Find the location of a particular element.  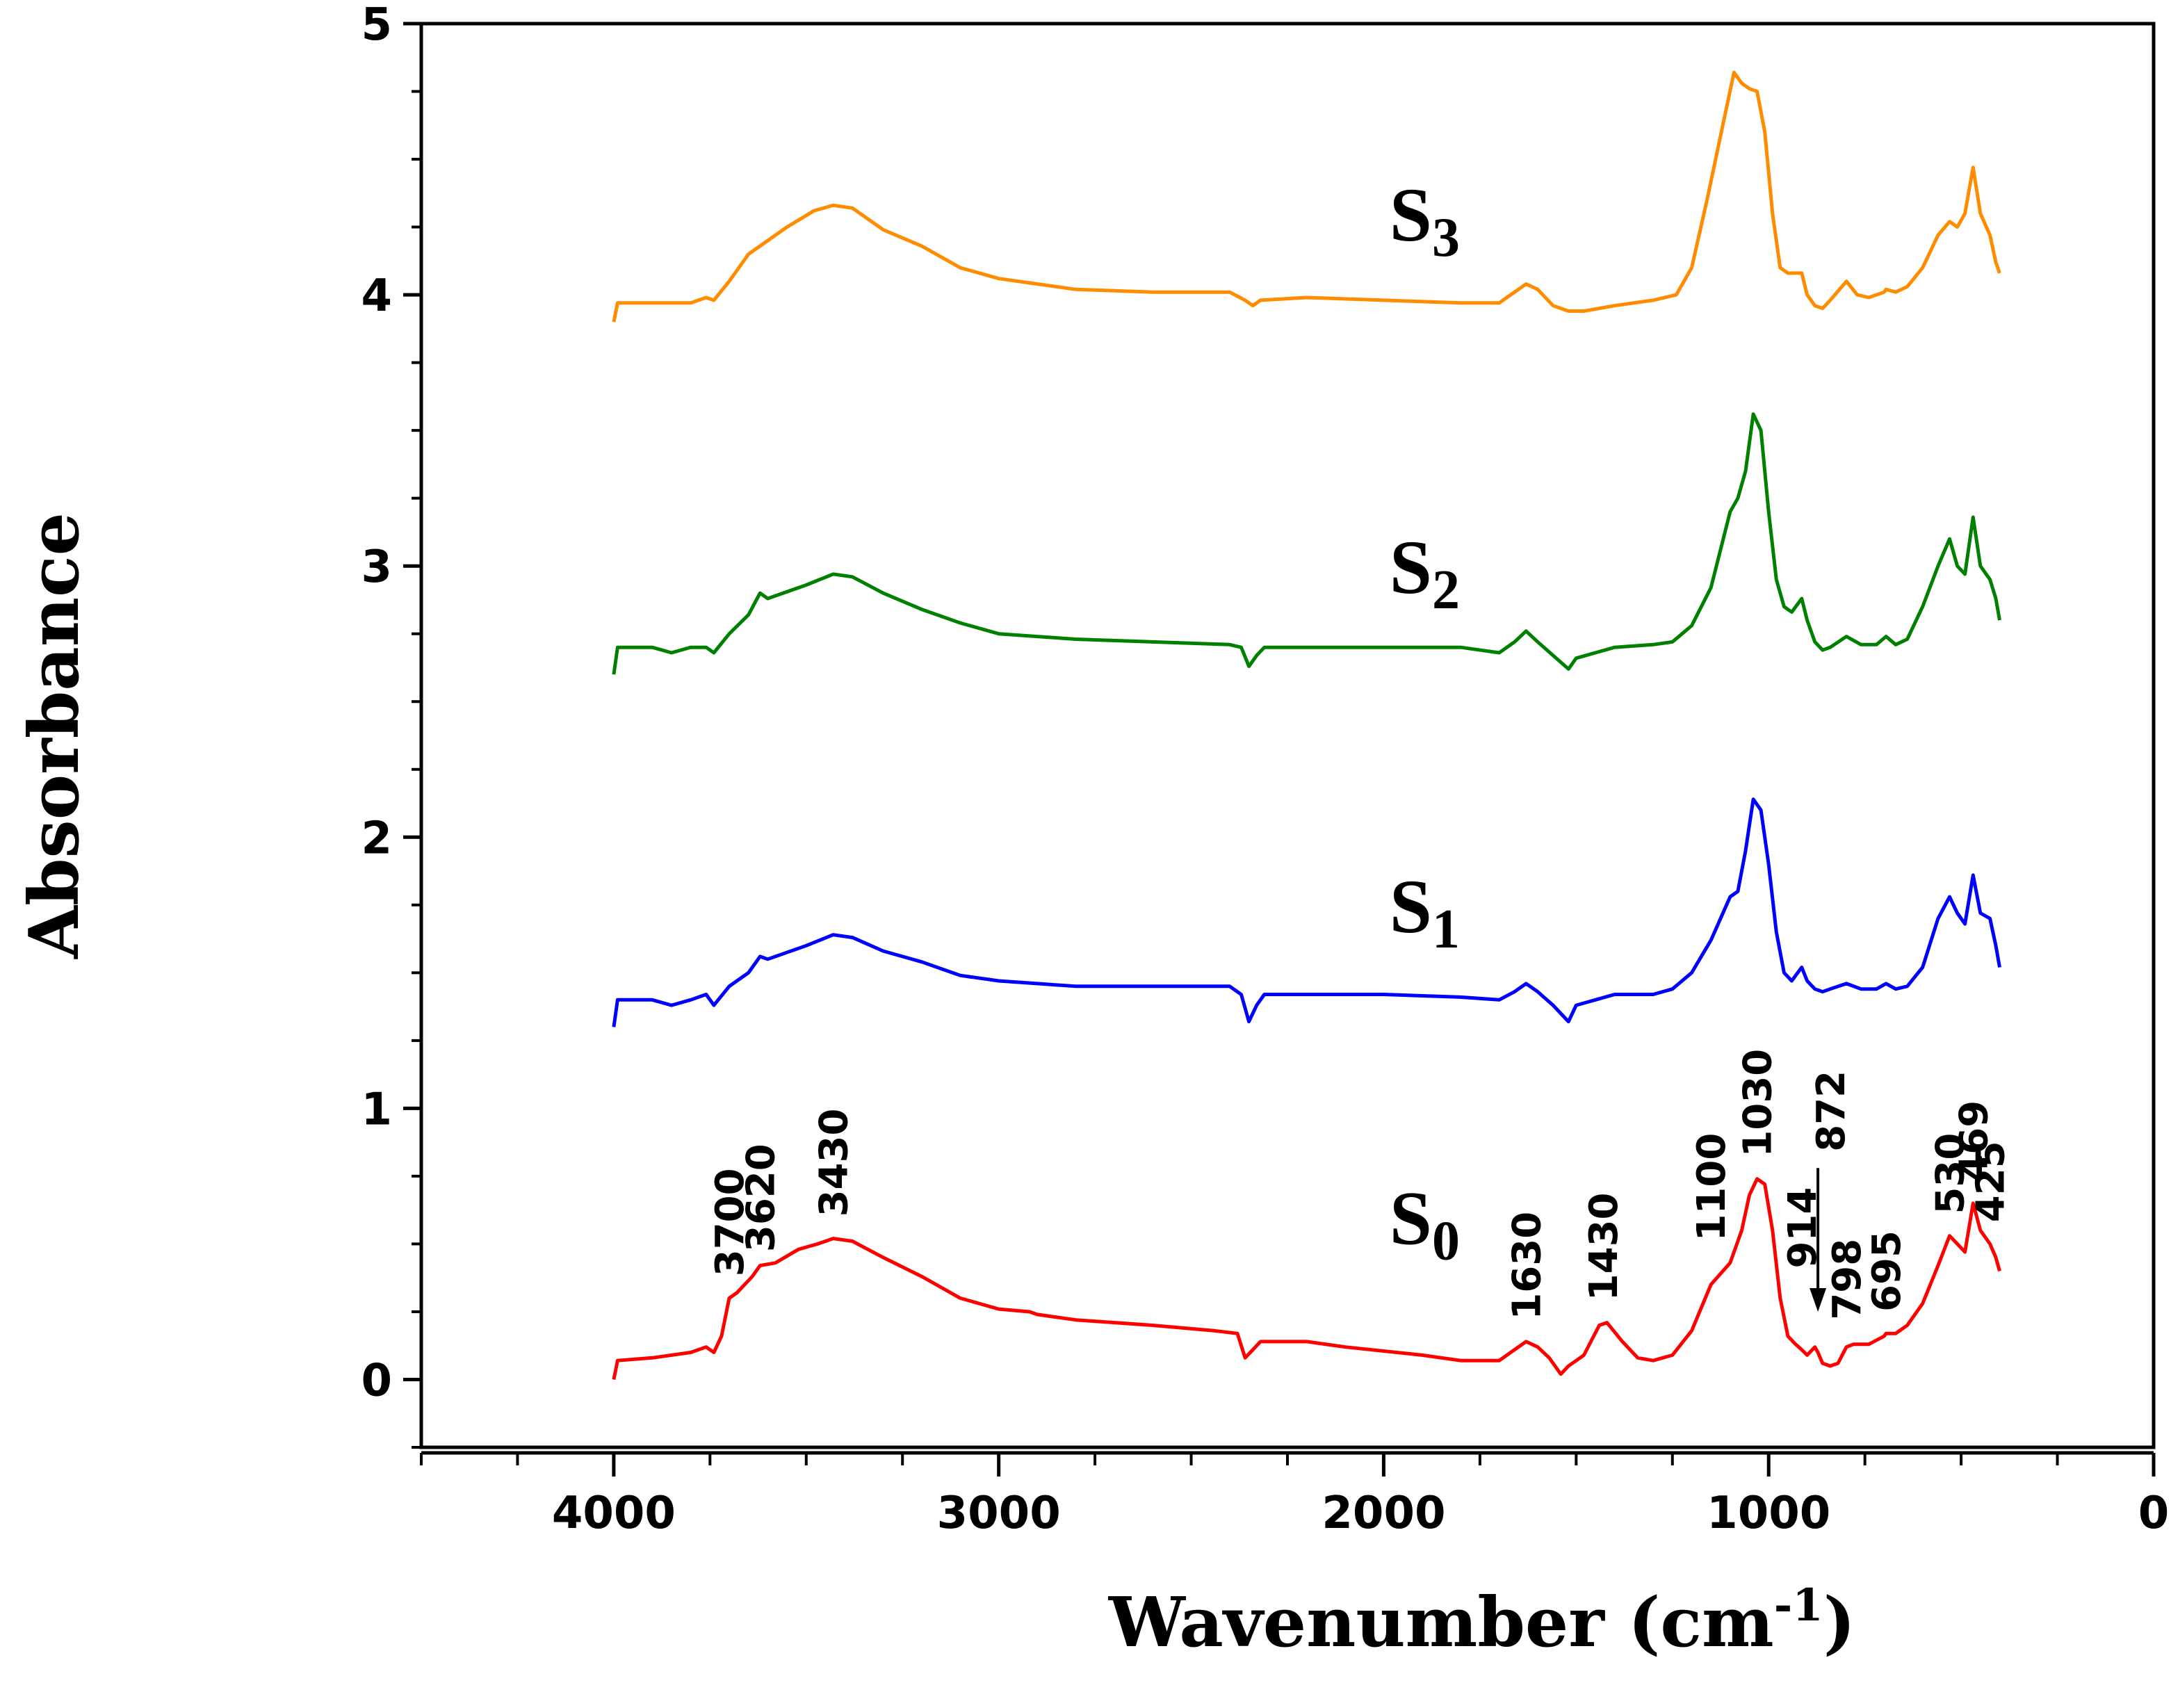

peak-label: 1430 is located at coordinates (1605, 1247).